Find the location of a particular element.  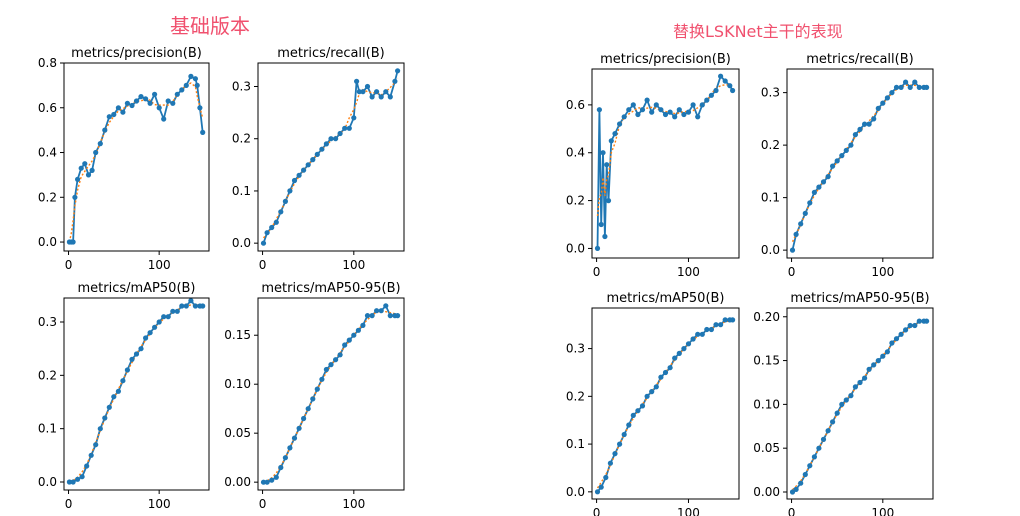

y-tick-label: 0.0 is located at coordinates (47, 482).